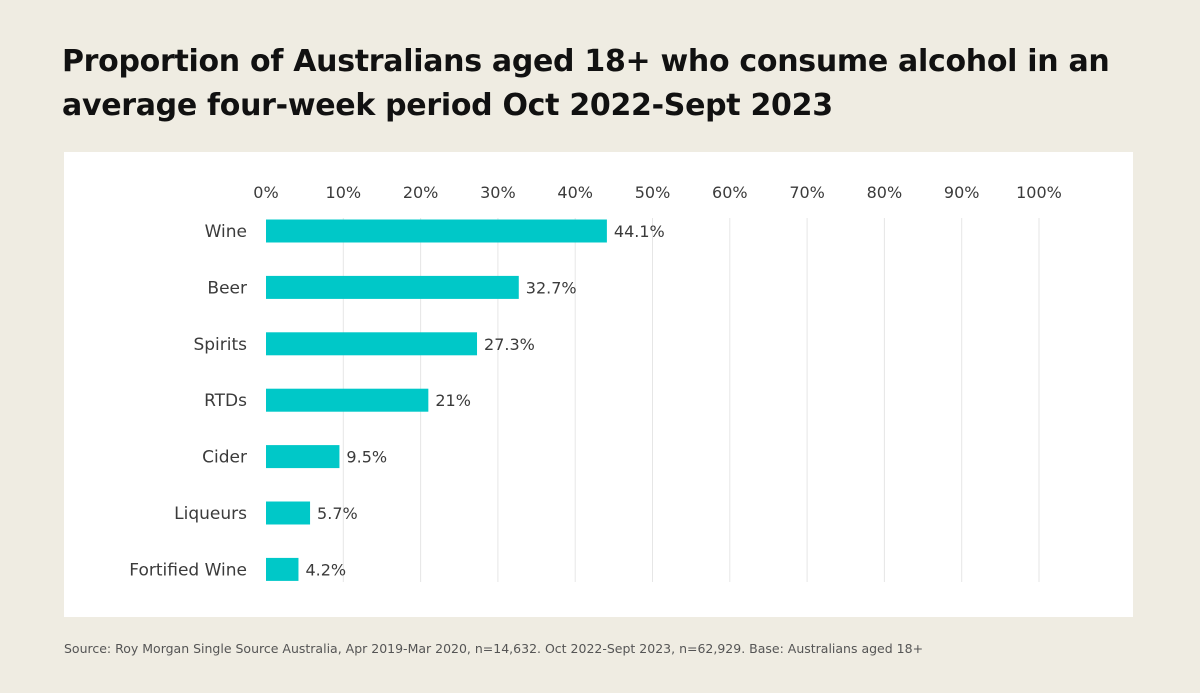 This screenshot has width=1200, height=693. I want to click on x-tick-label: 60%, so click(730, 192).